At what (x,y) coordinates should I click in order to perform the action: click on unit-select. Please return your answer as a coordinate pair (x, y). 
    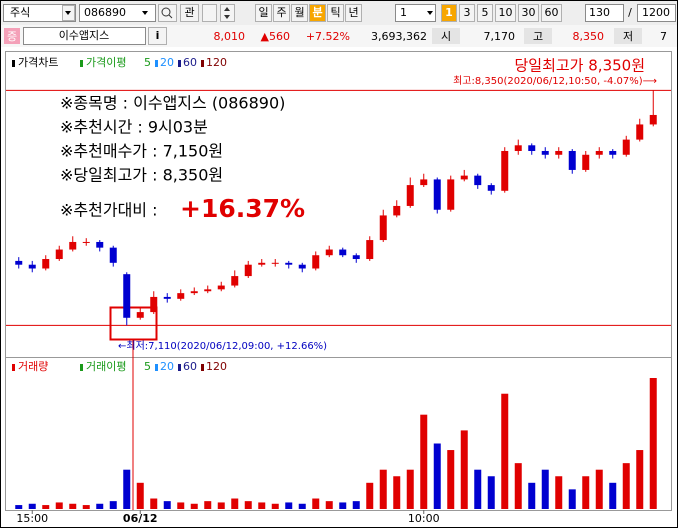
    Looking at the image, I should click on (415, 13).